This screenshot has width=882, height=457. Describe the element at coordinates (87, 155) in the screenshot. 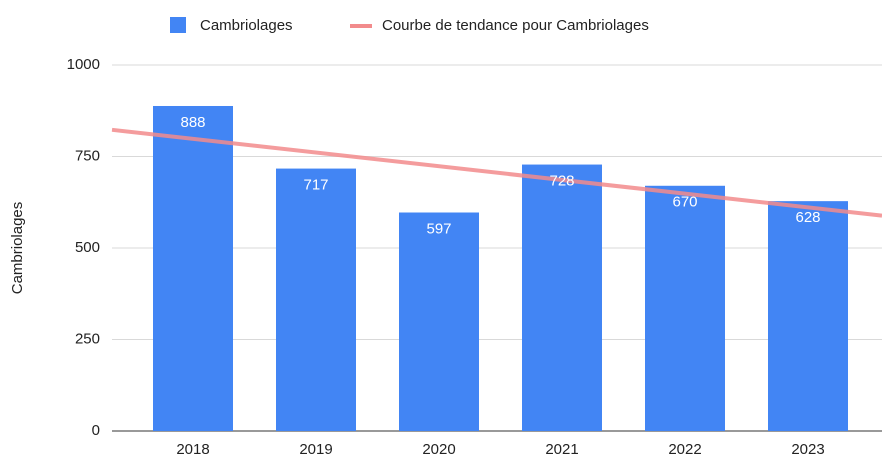

I see `y-tick-label: 750` at that location.